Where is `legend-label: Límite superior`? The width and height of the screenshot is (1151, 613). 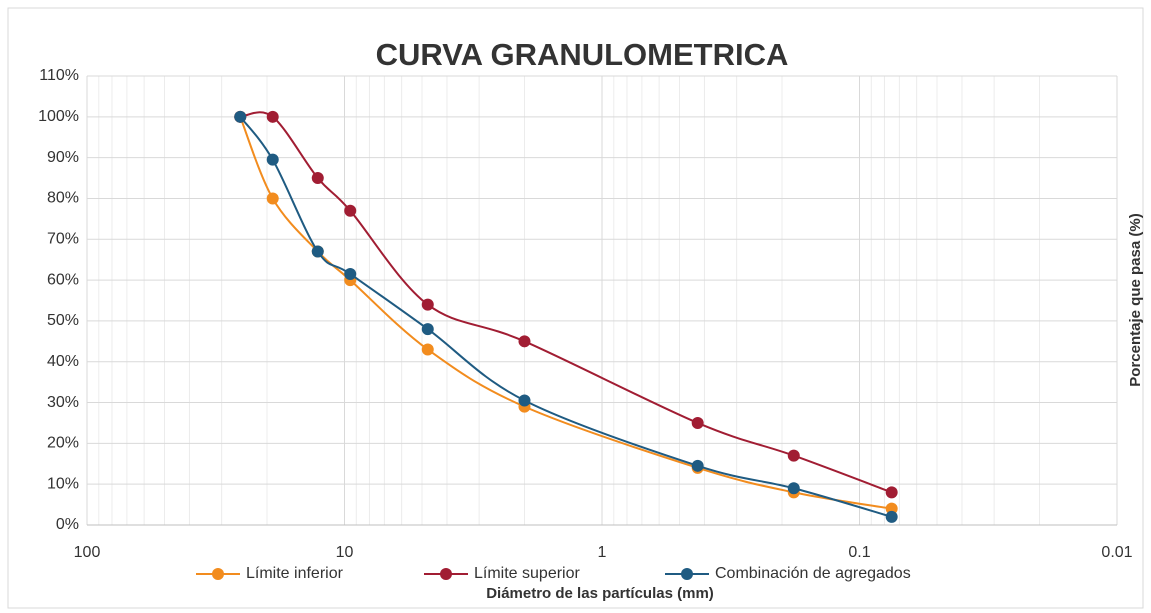 legend-label: Límite superior is located at coordinates (527, 573).